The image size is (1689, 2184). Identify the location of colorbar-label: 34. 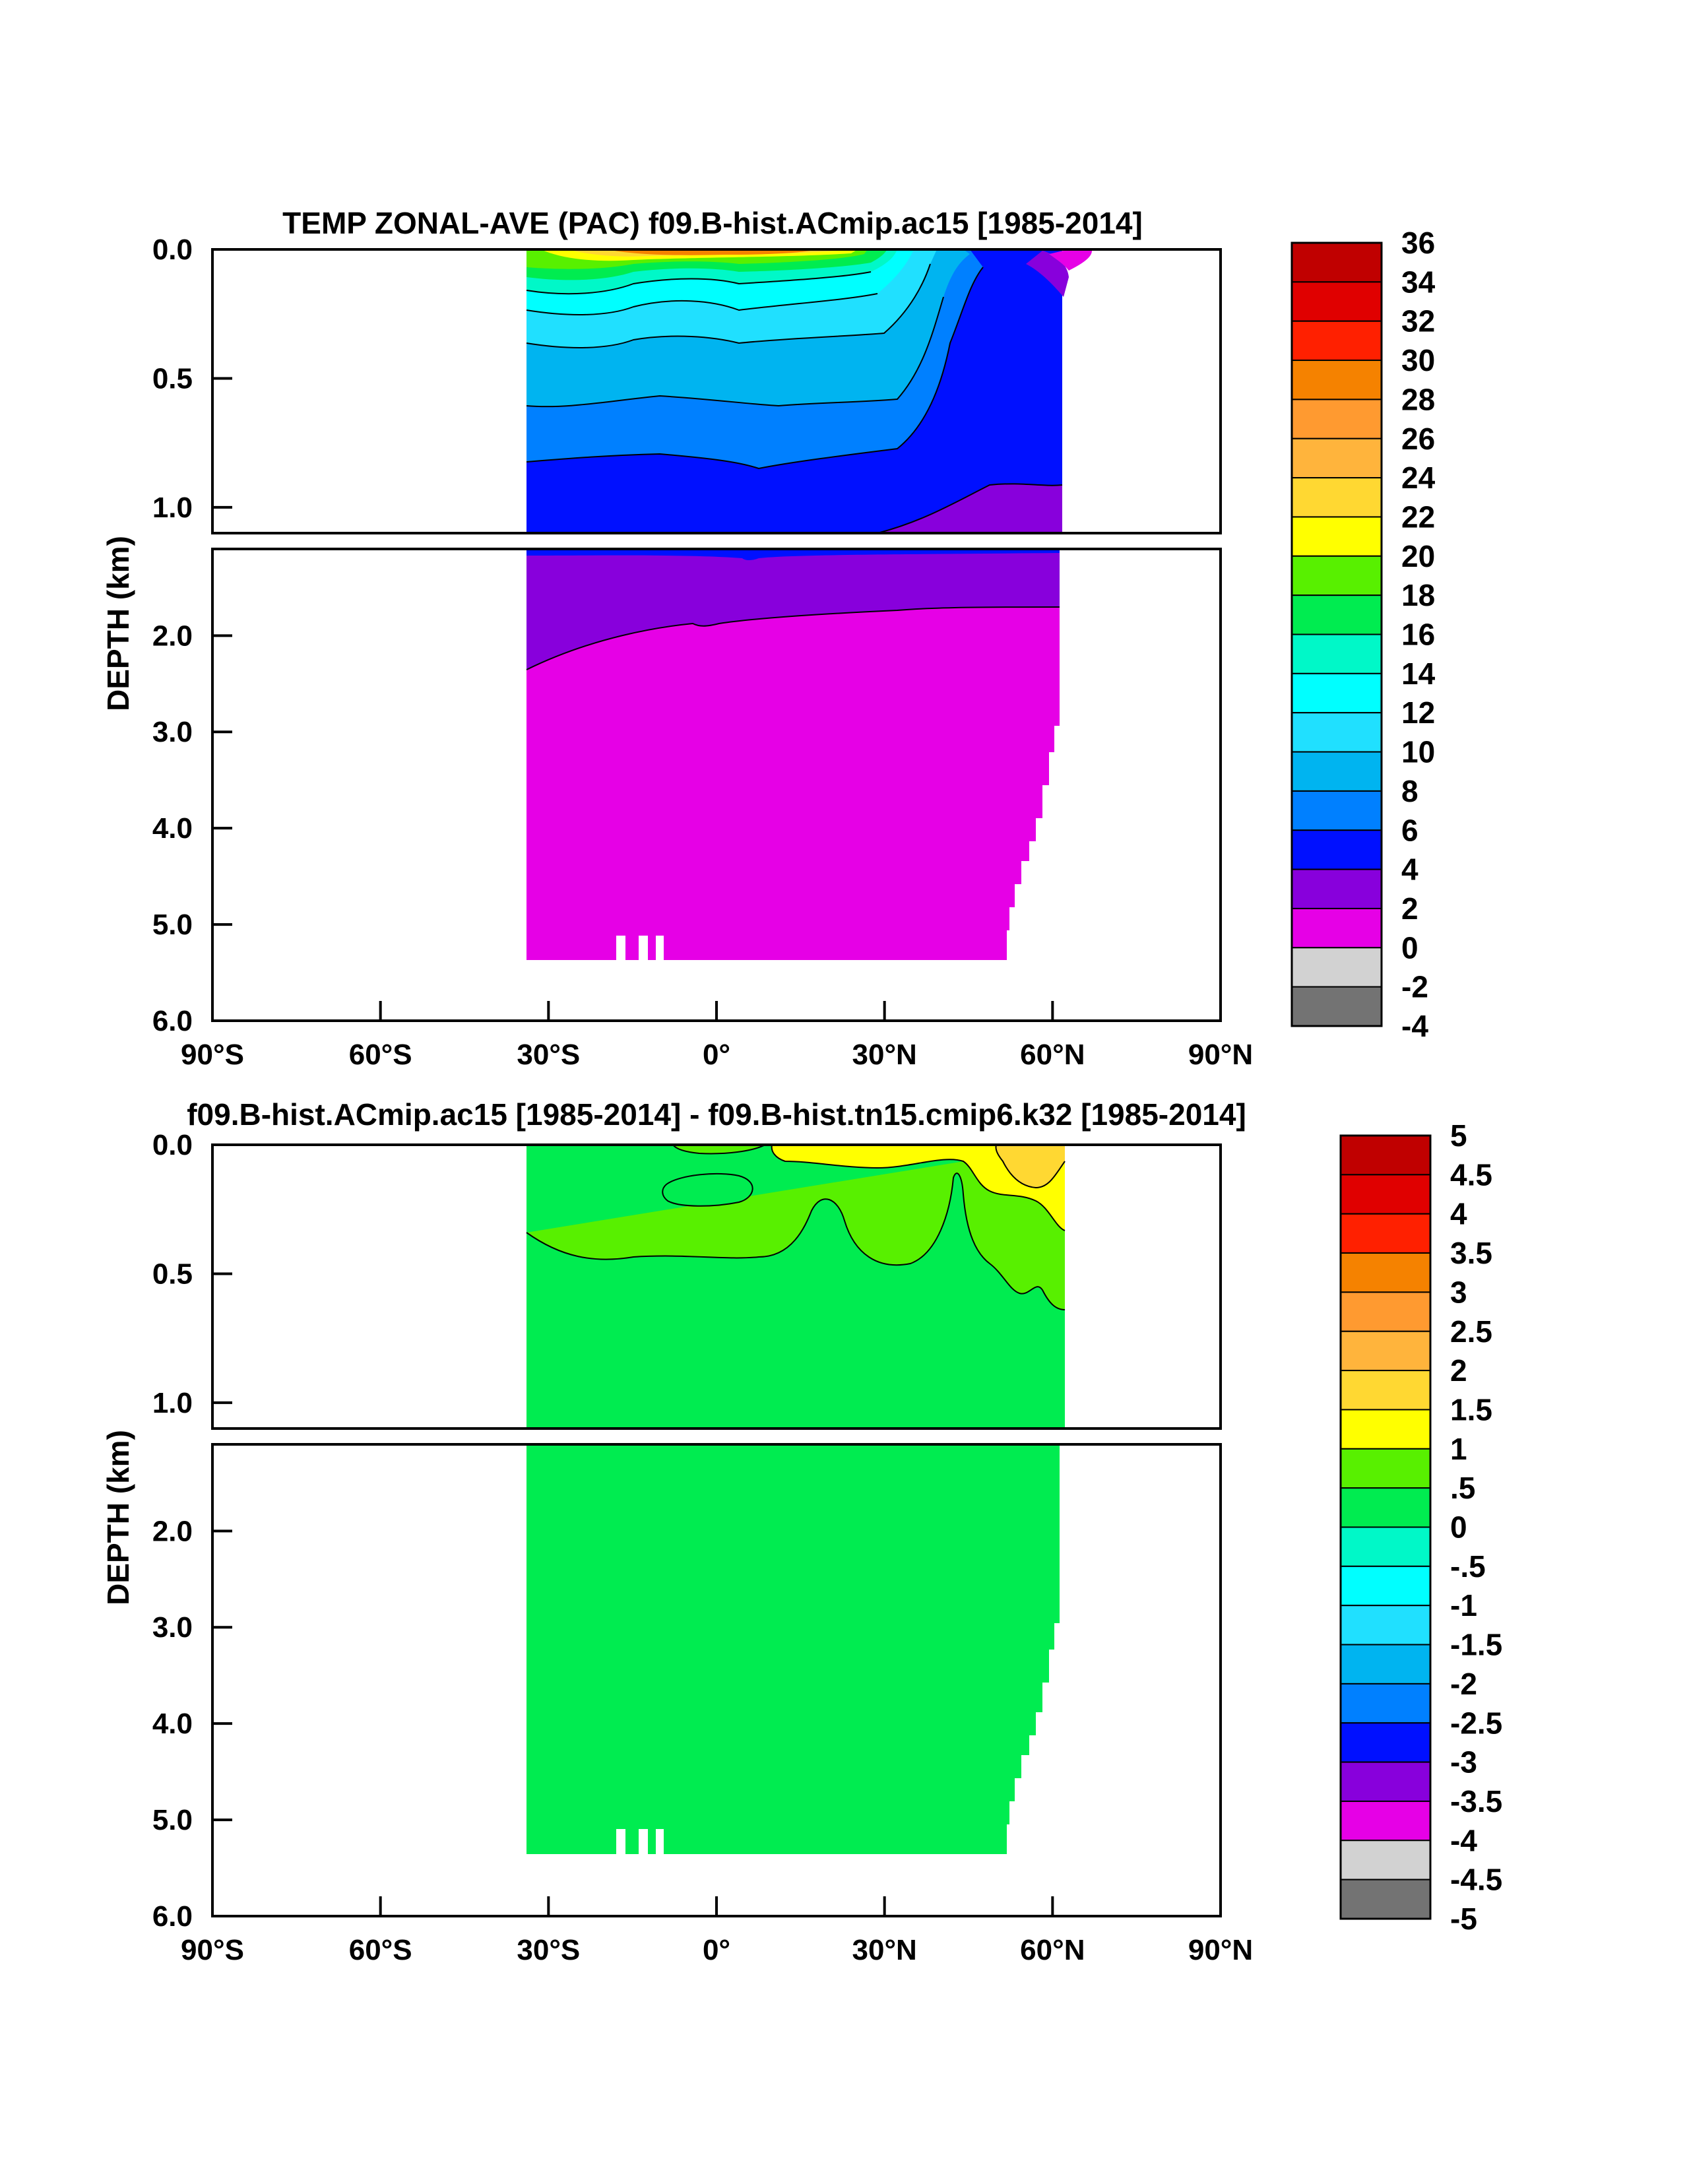
(1419, 282).